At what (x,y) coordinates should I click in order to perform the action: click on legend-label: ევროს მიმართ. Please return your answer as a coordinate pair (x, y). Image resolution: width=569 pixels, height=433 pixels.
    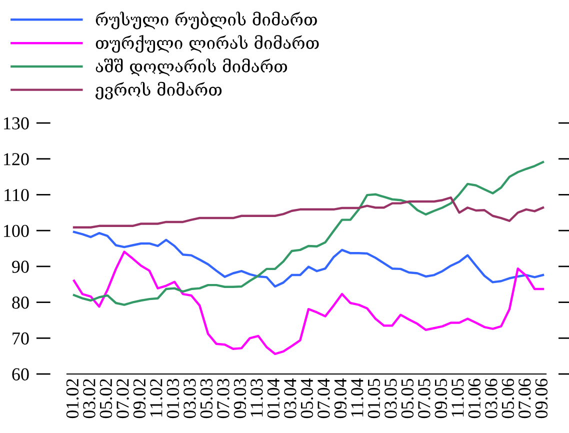
    Looking at the image, I should click on (159, 91).